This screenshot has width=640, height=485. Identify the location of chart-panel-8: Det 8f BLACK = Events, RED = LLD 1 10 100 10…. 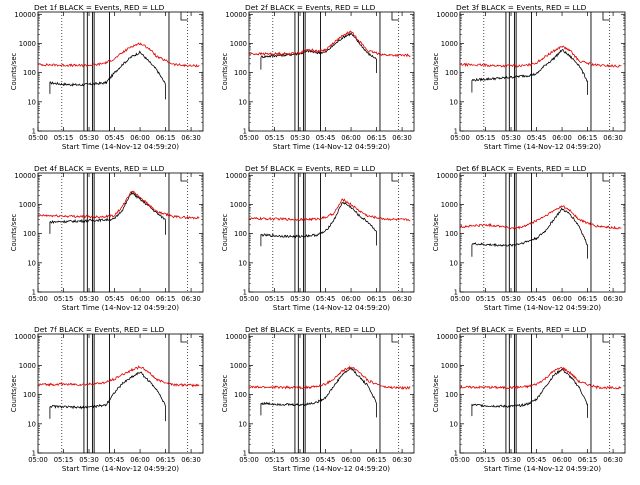
(318, 399).